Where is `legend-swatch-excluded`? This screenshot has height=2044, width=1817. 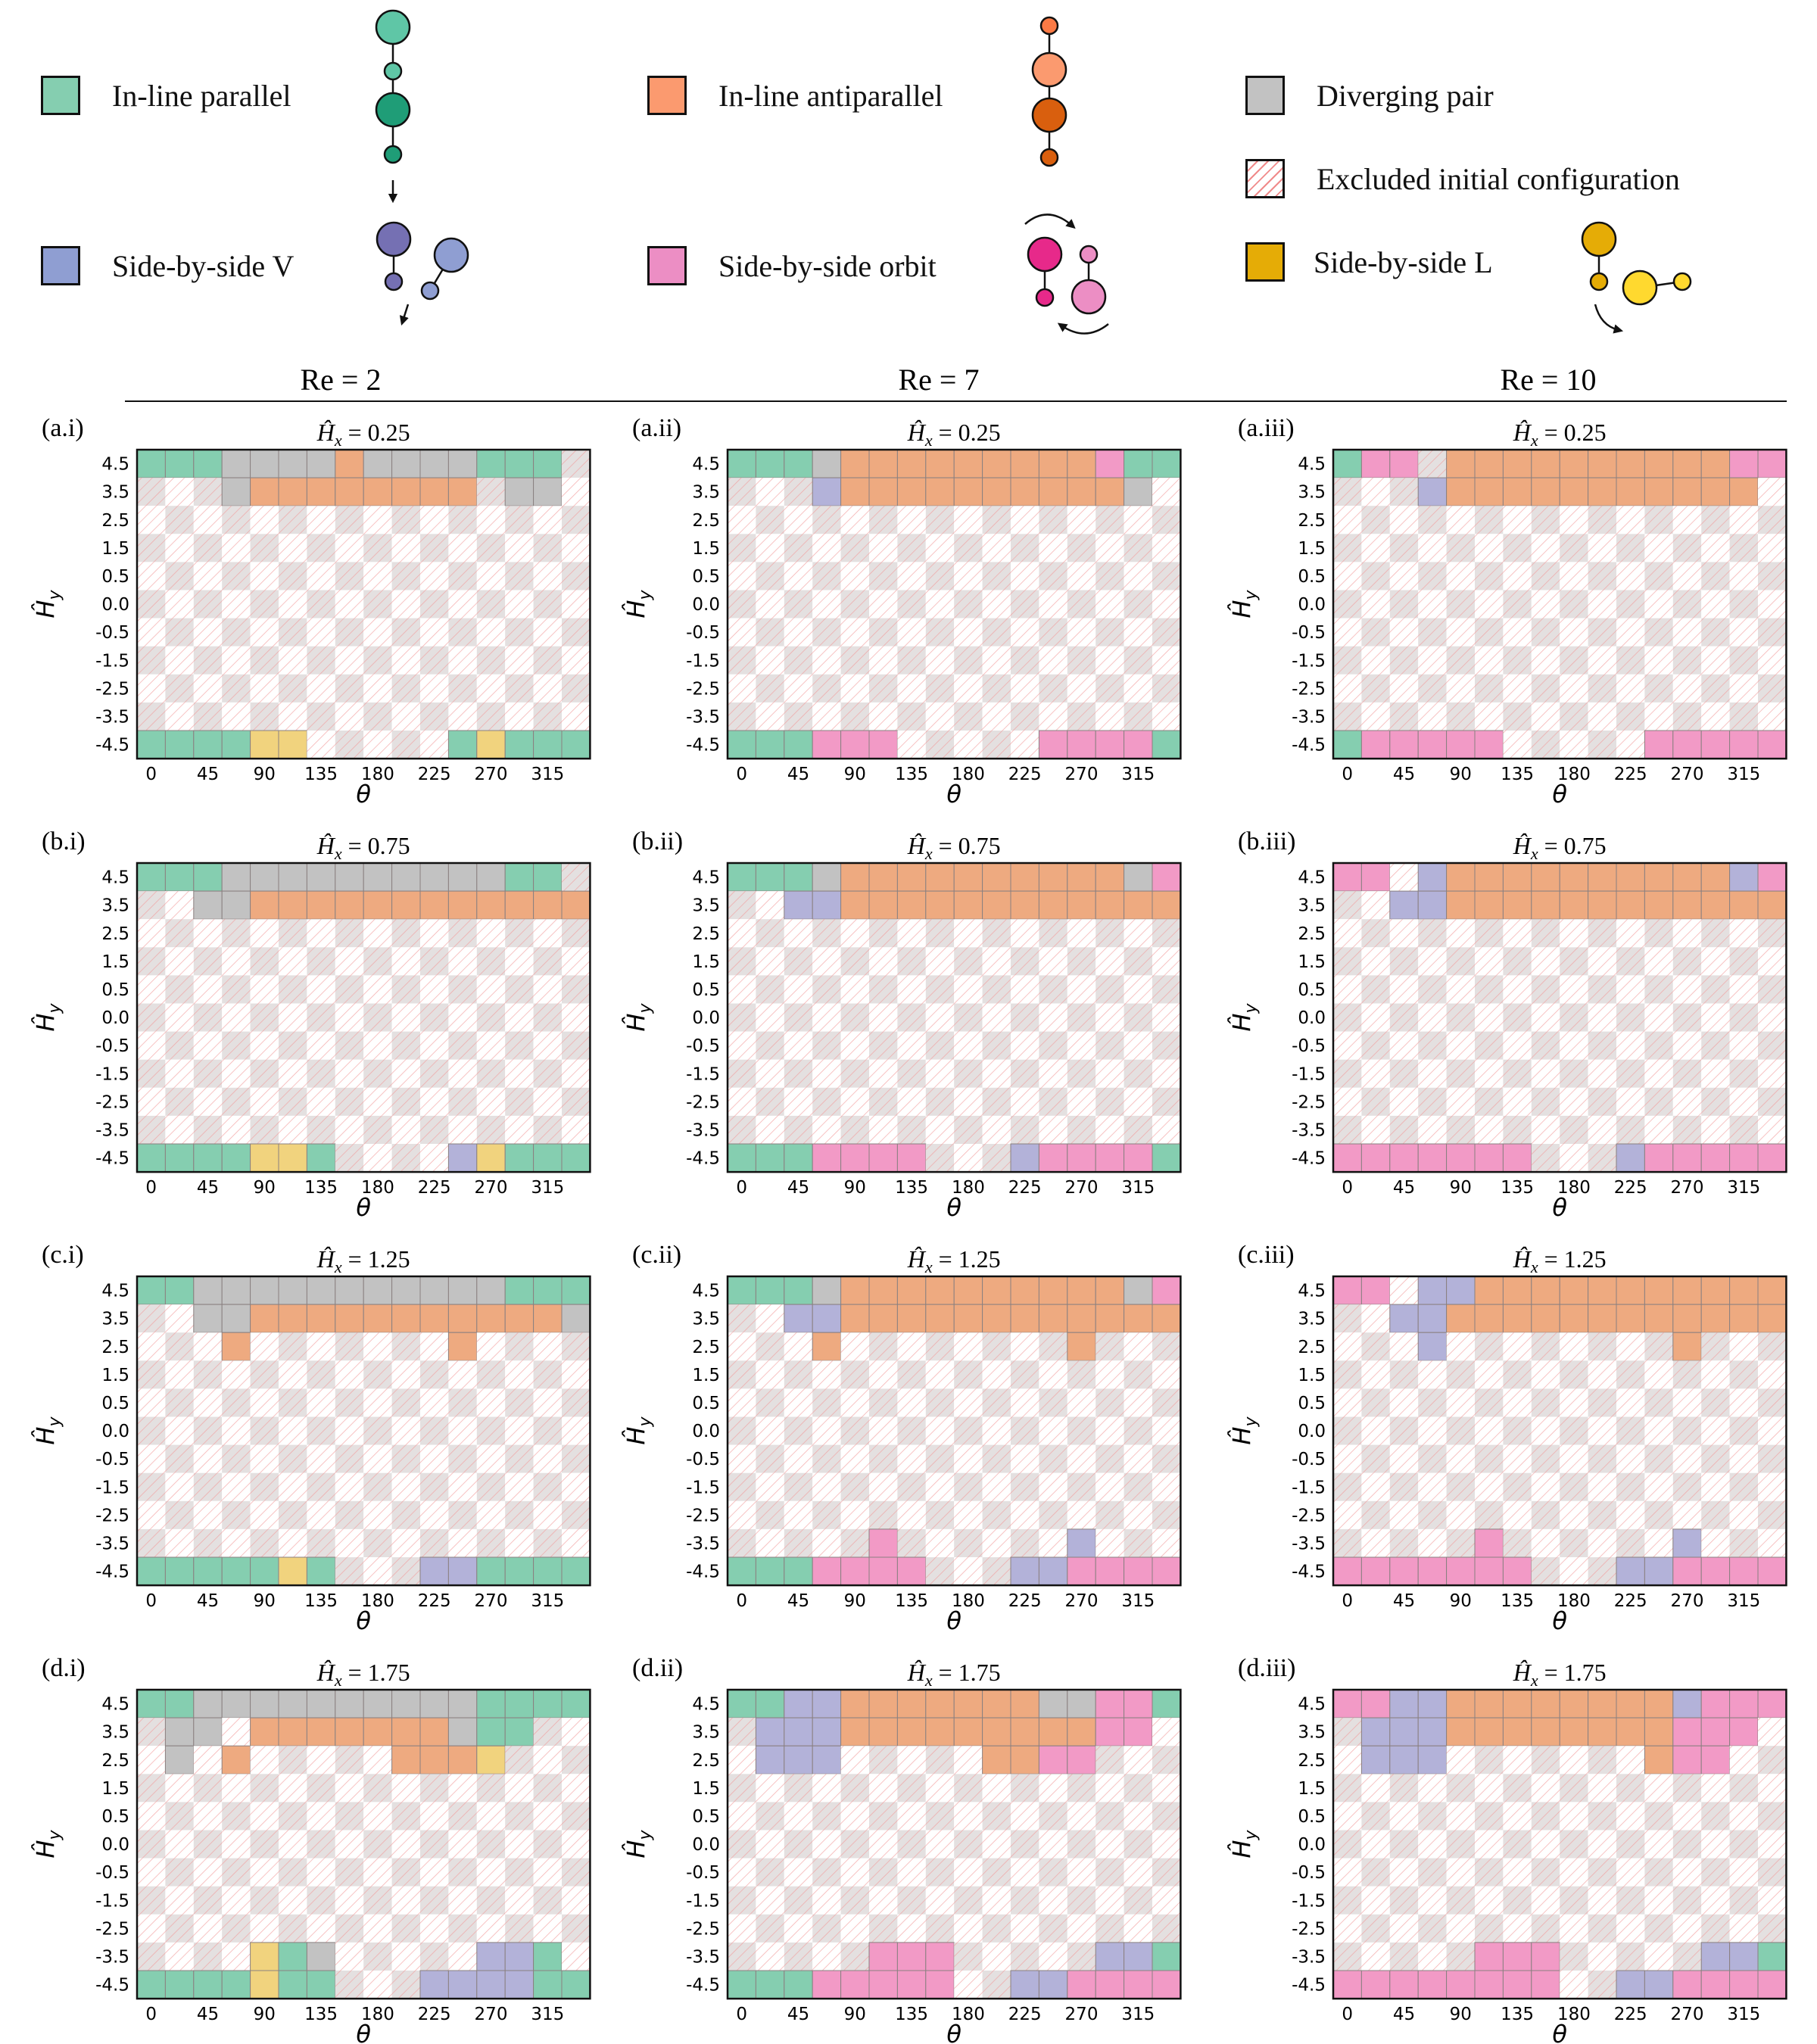 legend-swatch-excluded is located at coordinates (1265, 178).